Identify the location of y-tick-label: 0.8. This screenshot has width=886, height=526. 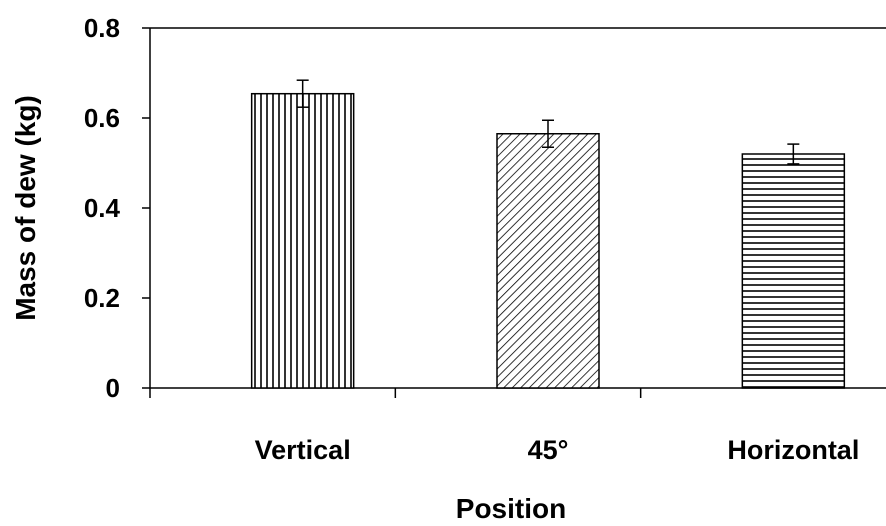
(102, 28).